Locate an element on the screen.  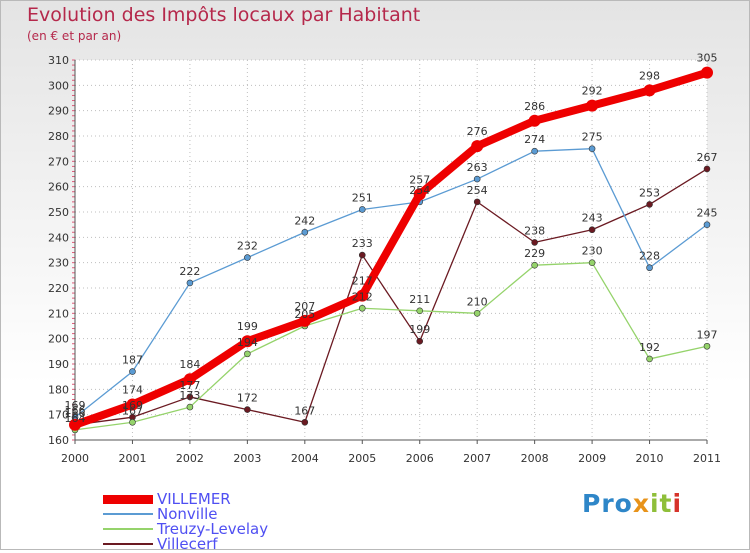
x-tick-label: 2011 is located at coordinates (707, 458).